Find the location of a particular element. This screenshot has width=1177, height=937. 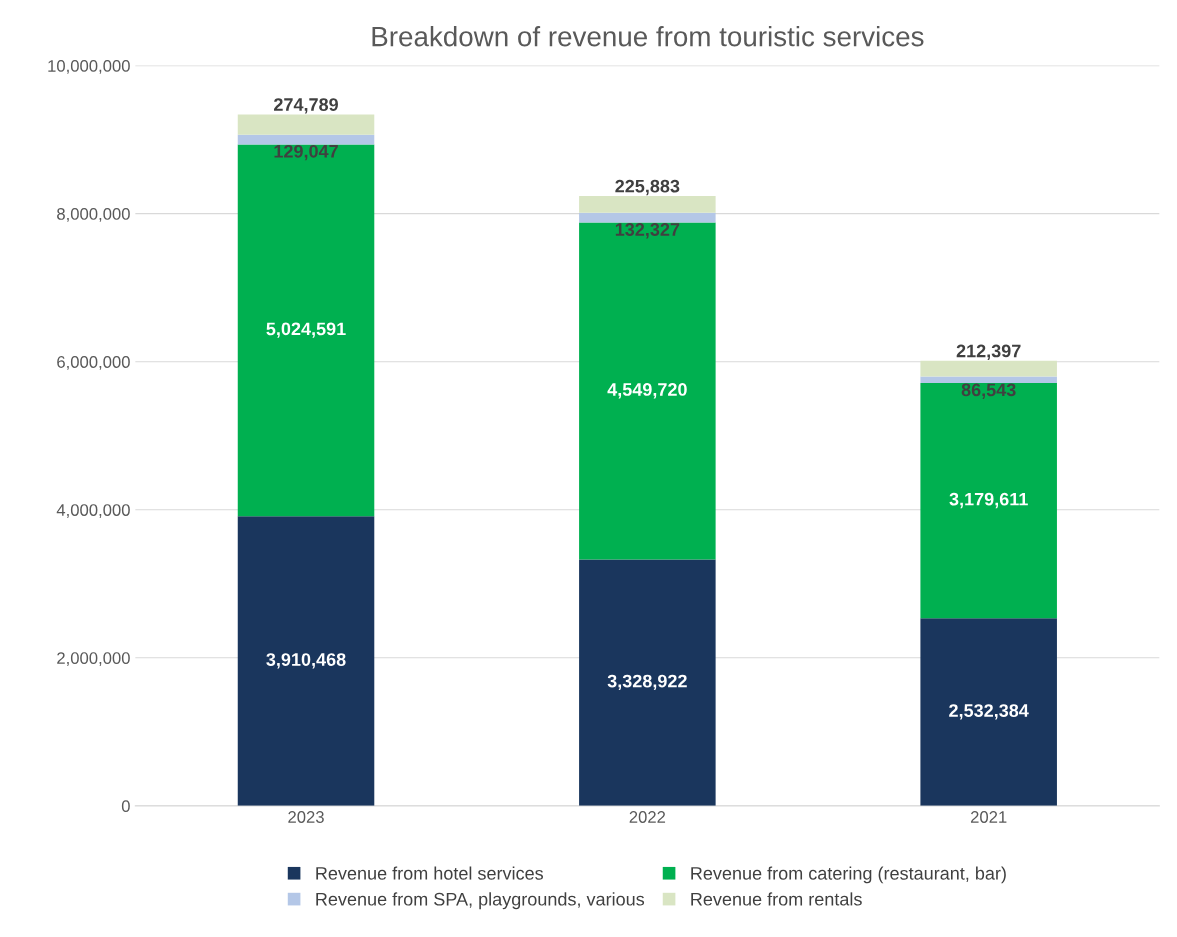

y-tick-label: 4,000,000 is located at coordinates (93, 511).